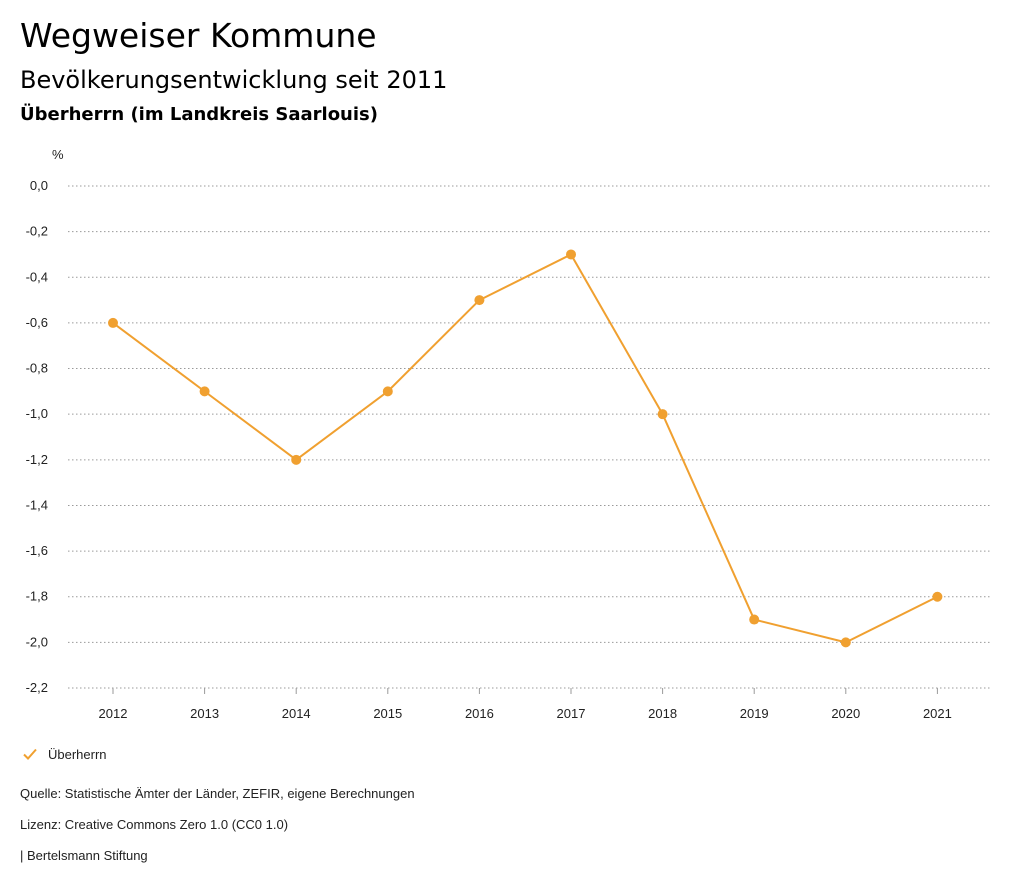 The image size is (1024, 888). Describe the element at coordinates (37, 368) in the screenshot. I see `y-tick-label: -0,8` at that location.